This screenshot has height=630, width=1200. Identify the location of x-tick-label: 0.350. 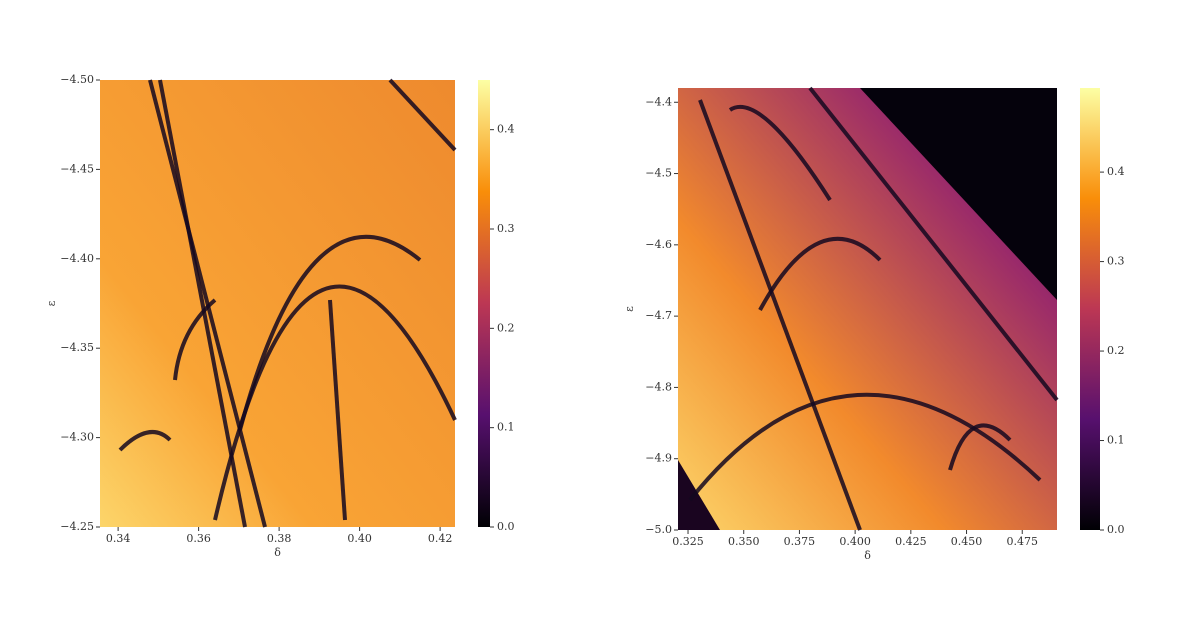
(744, 541).